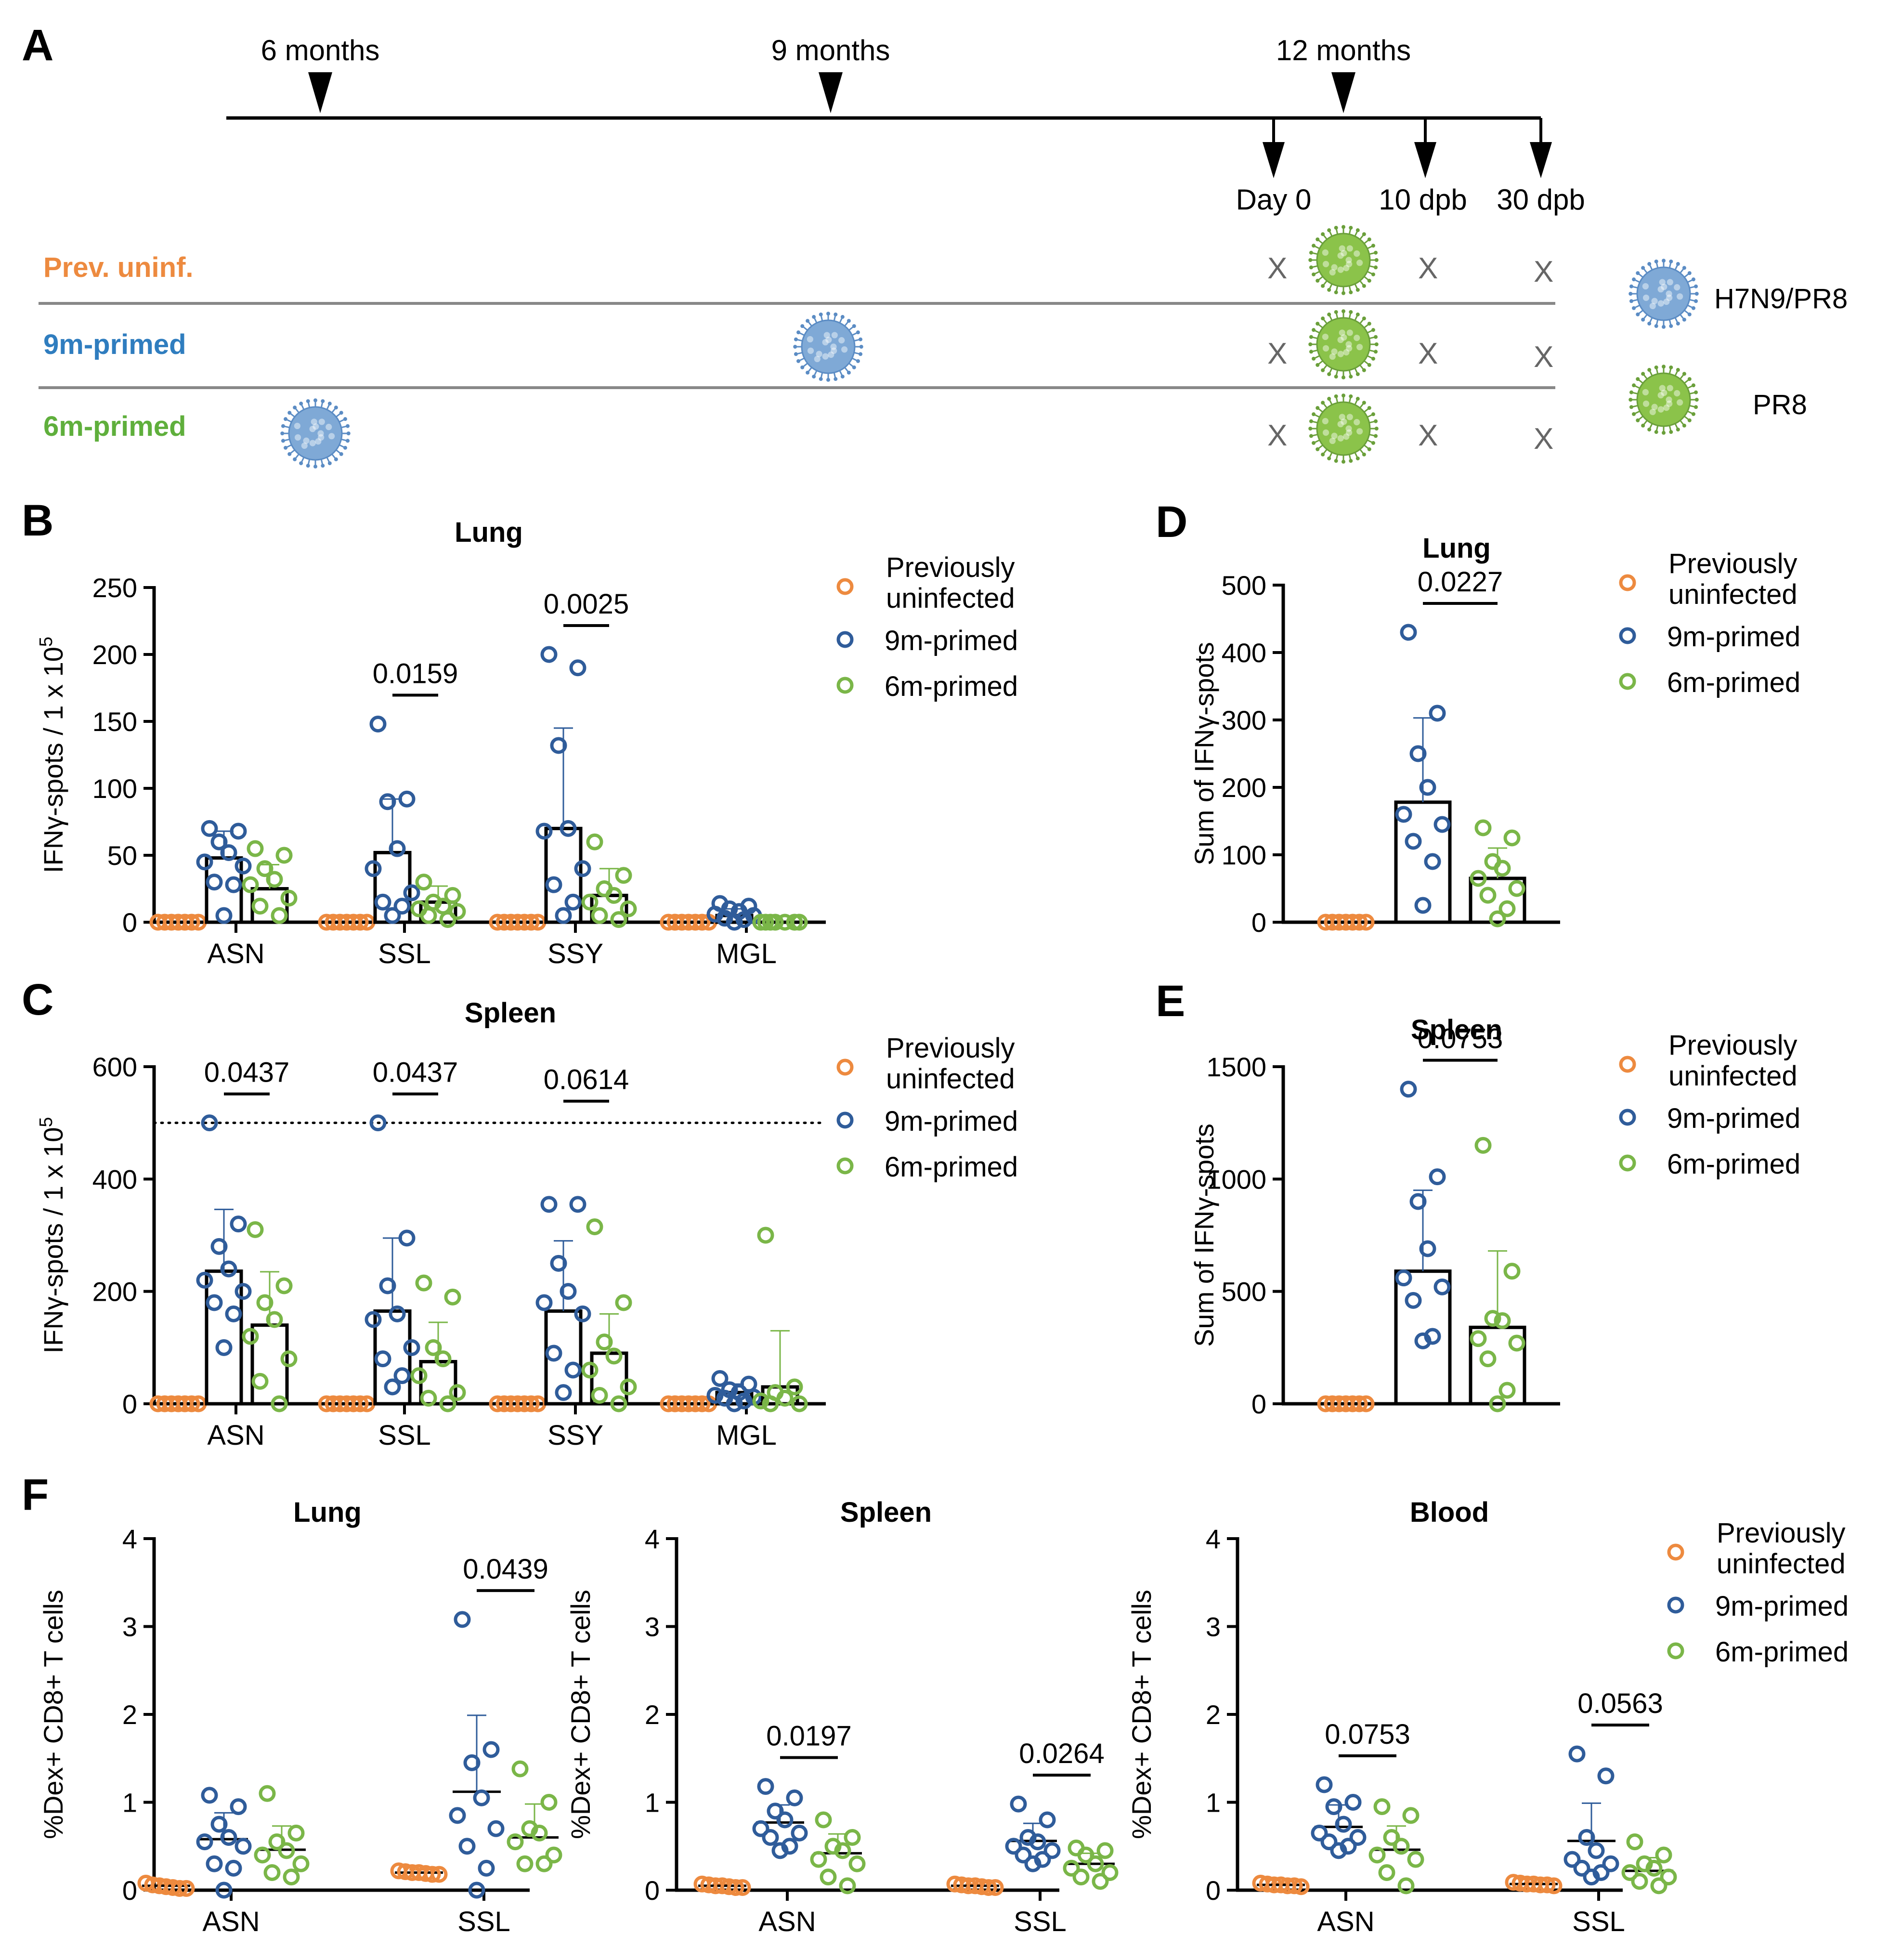 Image resolution: width=1902 pixels, height=1960 pixels. What do you see at coordinates (951, 640) in the screenshot?
I see `legend-label: 9m-primed` at bounding box center [951, 640].